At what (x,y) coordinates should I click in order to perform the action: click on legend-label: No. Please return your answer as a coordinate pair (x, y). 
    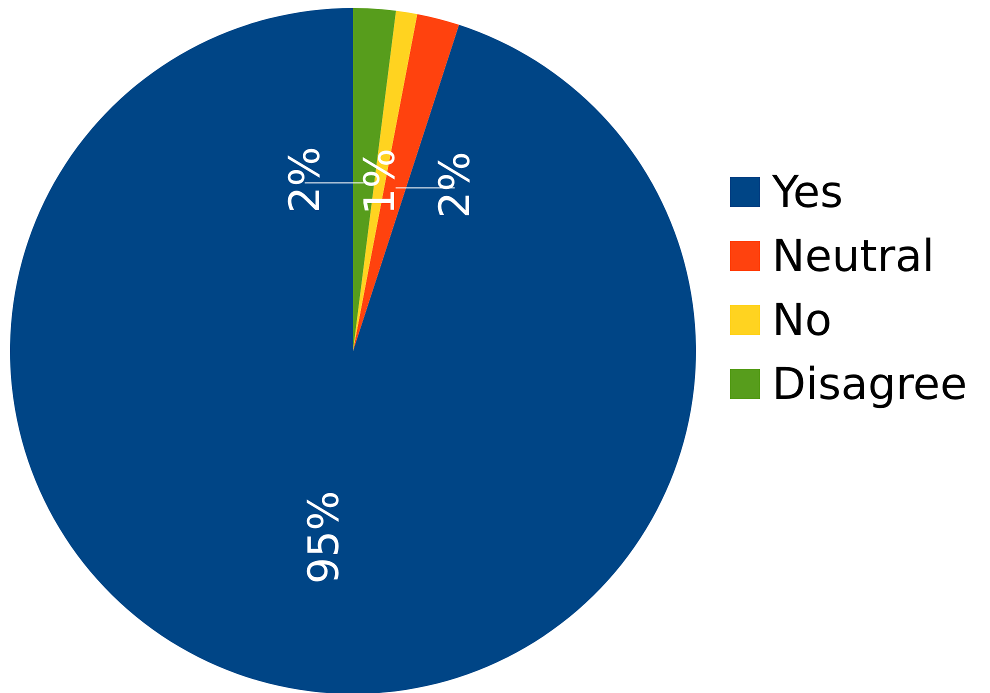
    Looking at the image, I should click on (802, 320).